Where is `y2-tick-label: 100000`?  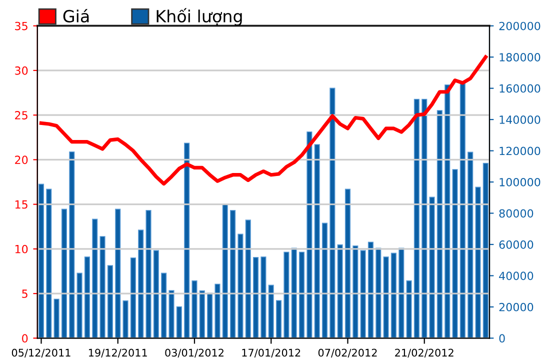
y2-tick-label: 100000 is located at coordinates (520, 182).